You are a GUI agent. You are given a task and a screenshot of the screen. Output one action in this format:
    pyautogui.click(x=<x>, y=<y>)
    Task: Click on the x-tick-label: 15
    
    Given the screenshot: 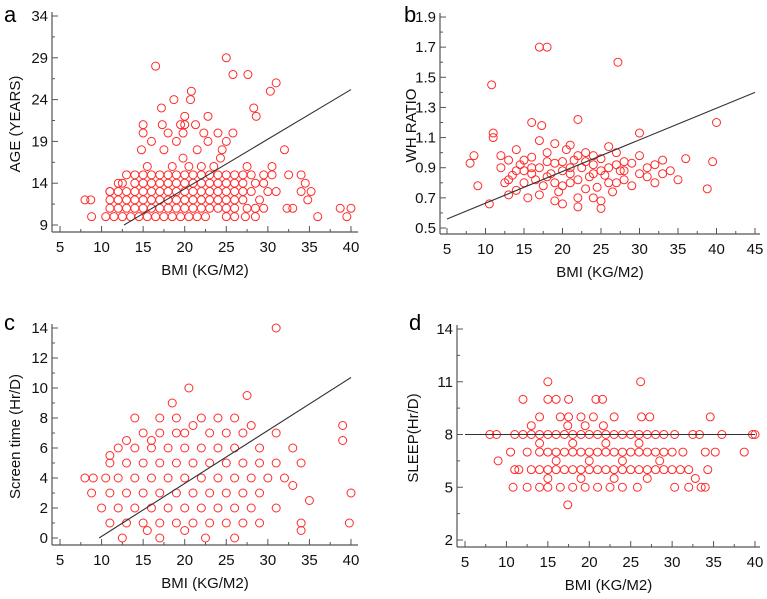 What is the action you would take?
    pyautogui.click(x=548, y=562)
    